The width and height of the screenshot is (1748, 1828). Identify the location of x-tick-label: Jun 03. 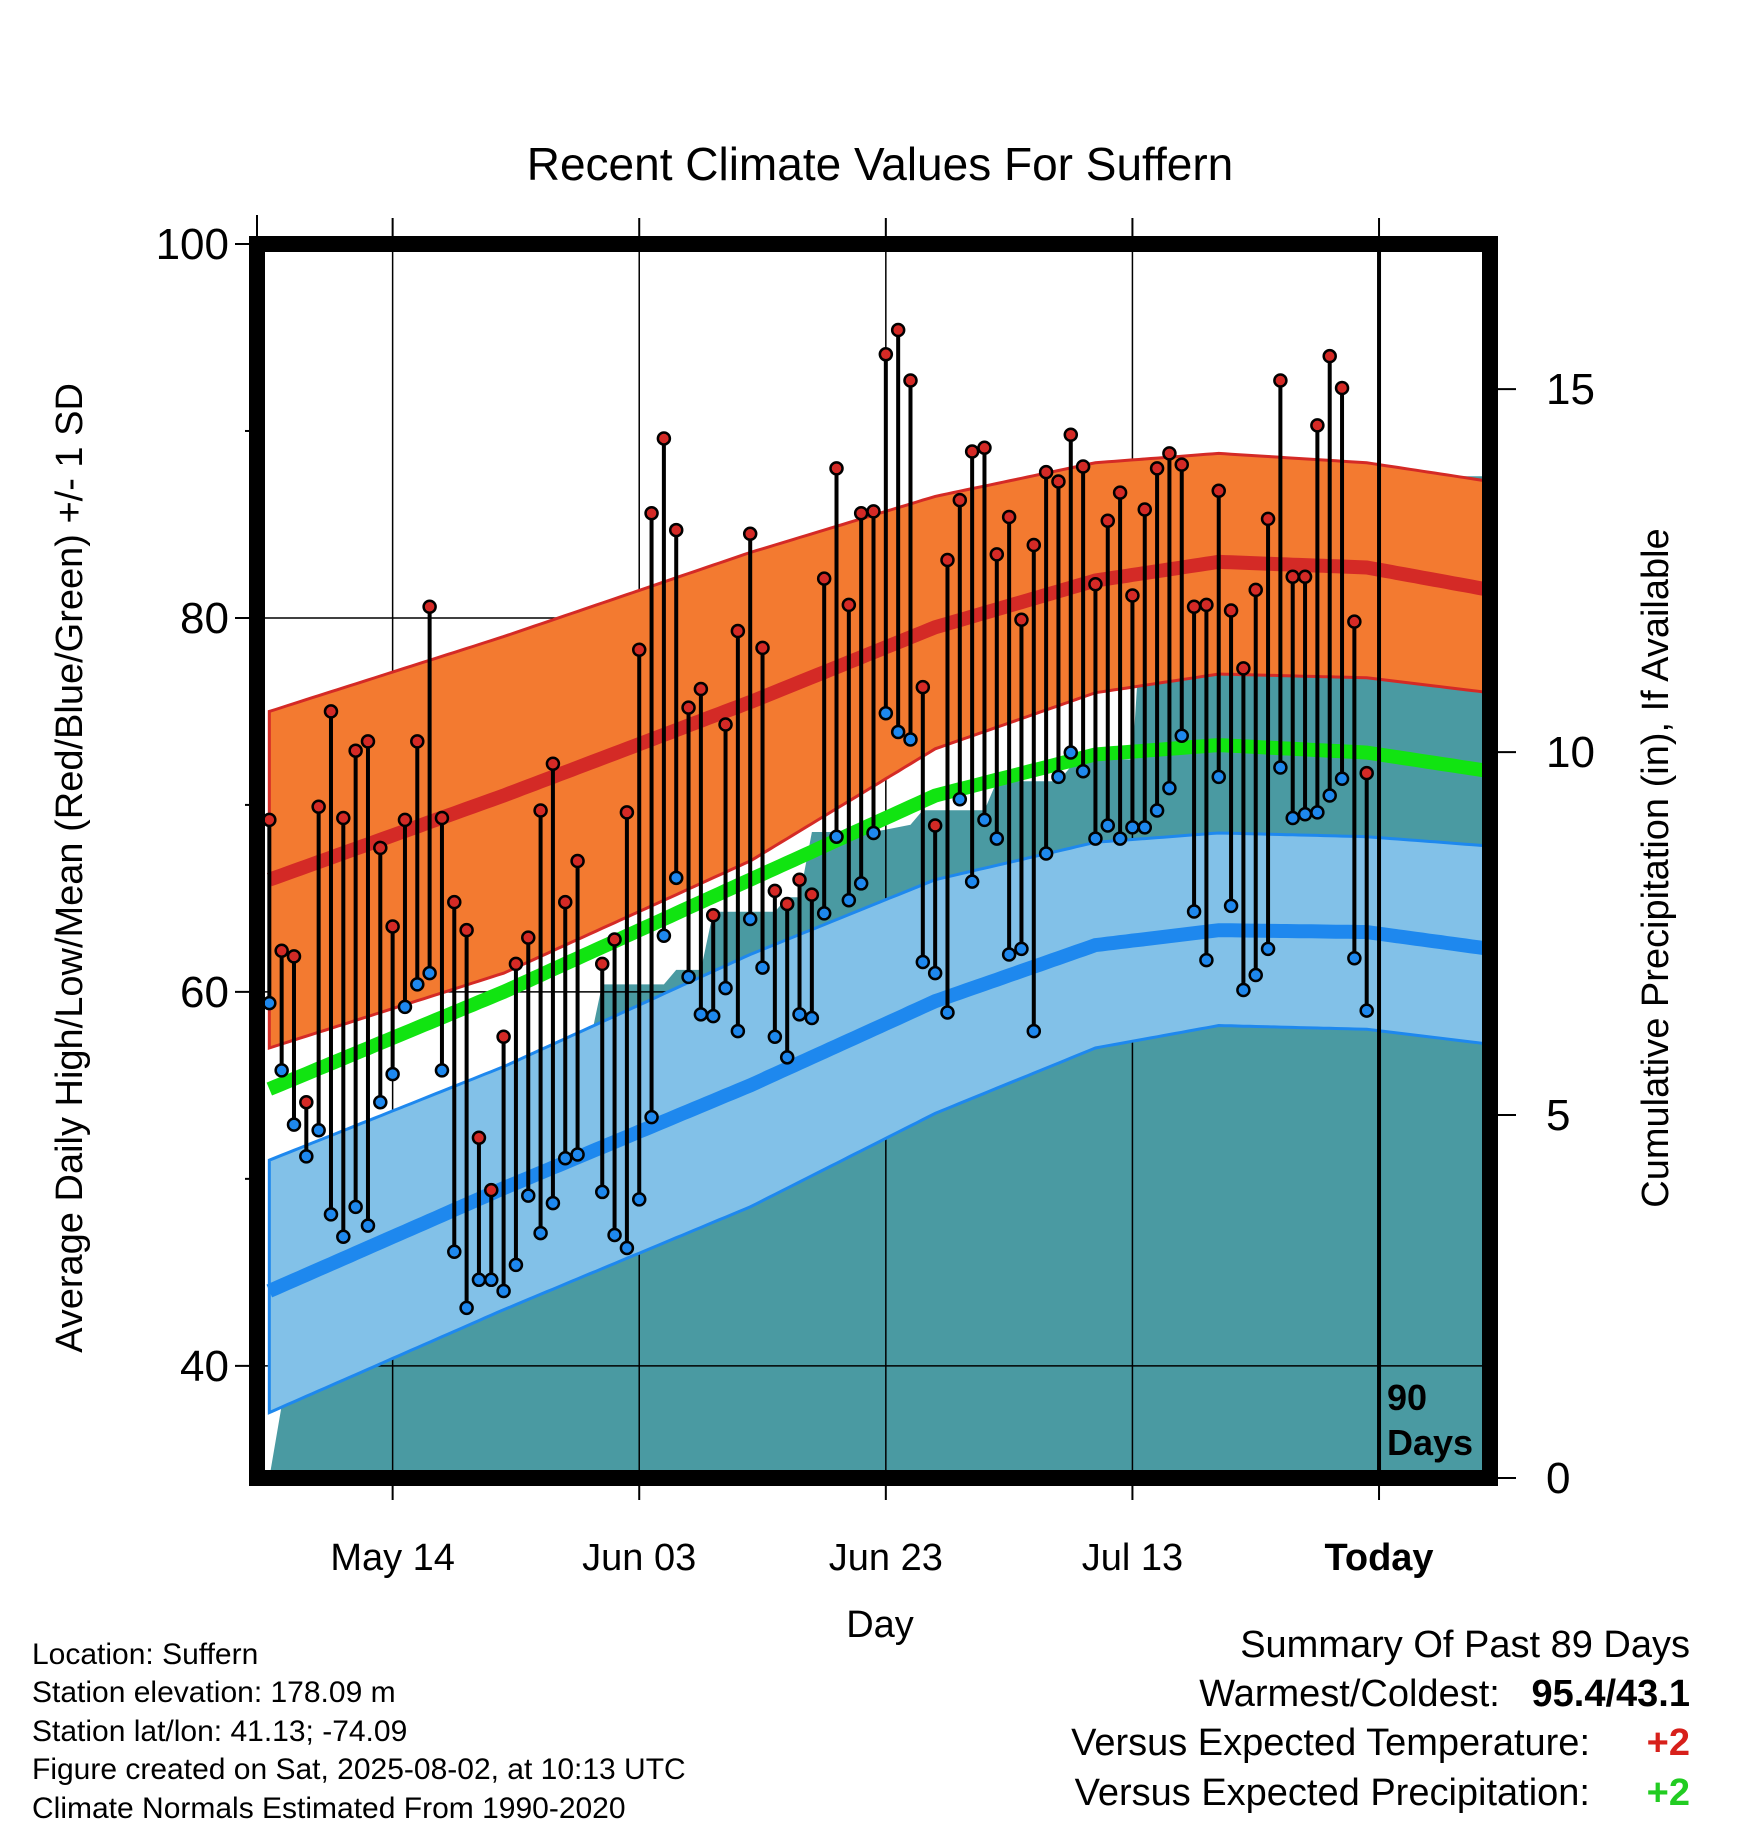
(639, 1558).